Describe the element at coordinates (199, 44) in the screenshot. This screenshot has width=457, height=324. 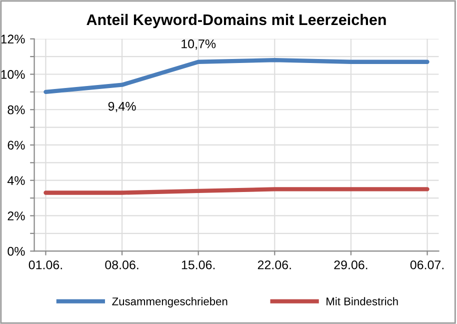
I see `annotation: 10,7%` at that location.